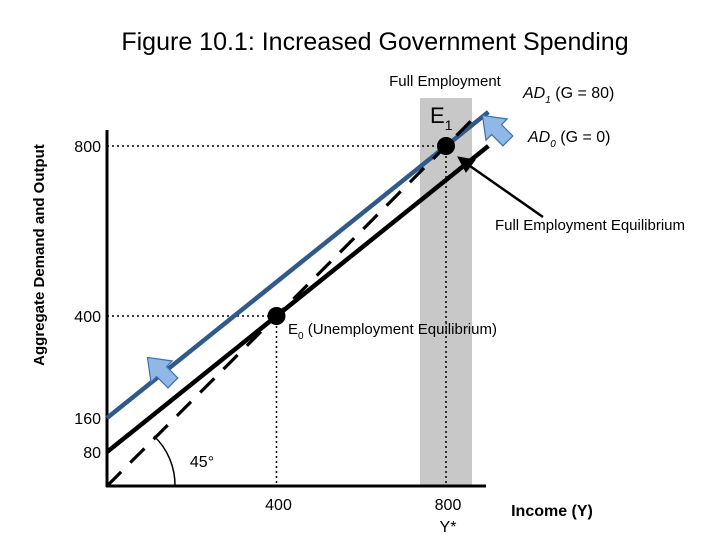 This screenshot has height=540, width=720. Describe the element at coordinates (441, 118) in the screenshot. I see `e1-label: E1` at that location.